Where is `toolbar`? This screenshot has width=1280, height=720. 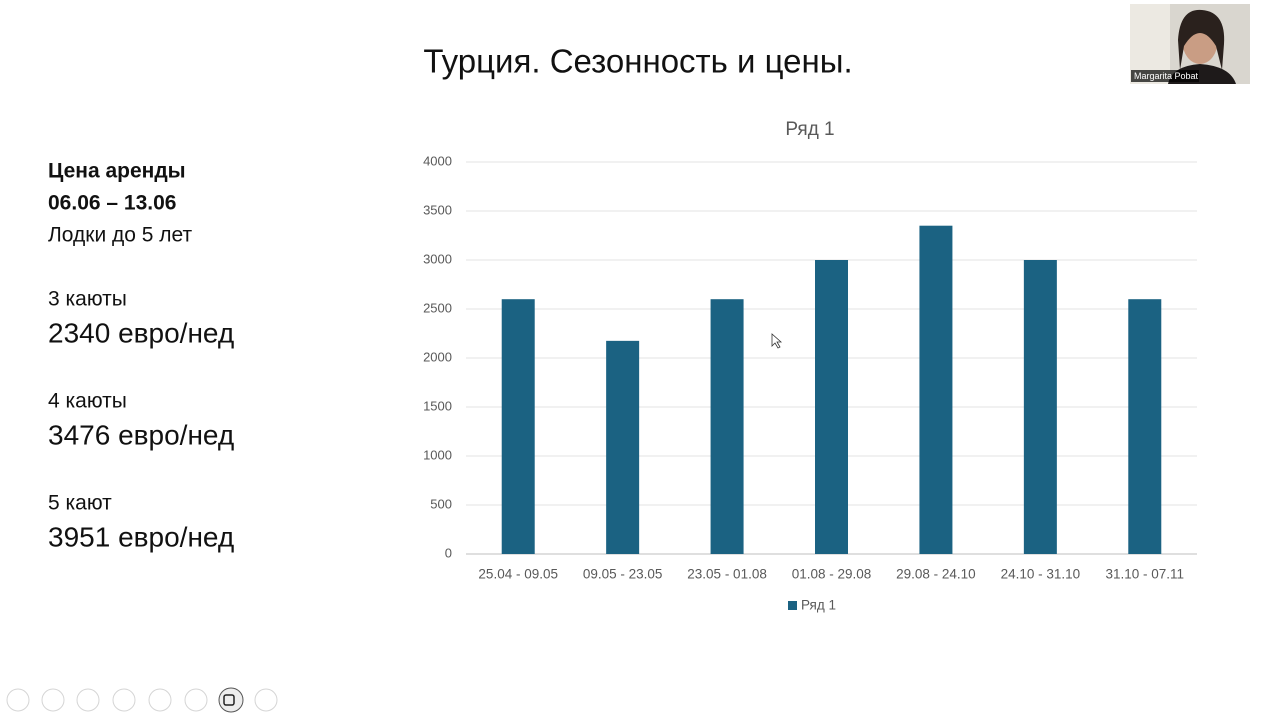 toolbar is located at coordinates (142, 700).